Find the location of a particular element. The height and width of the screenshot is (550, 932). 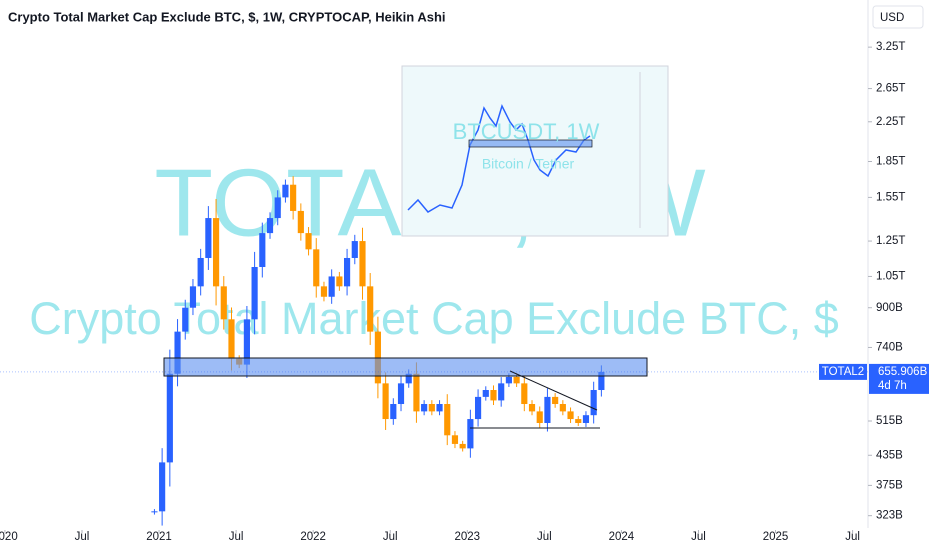

y-tick-label: 435B is located at coordinates (889, 455).